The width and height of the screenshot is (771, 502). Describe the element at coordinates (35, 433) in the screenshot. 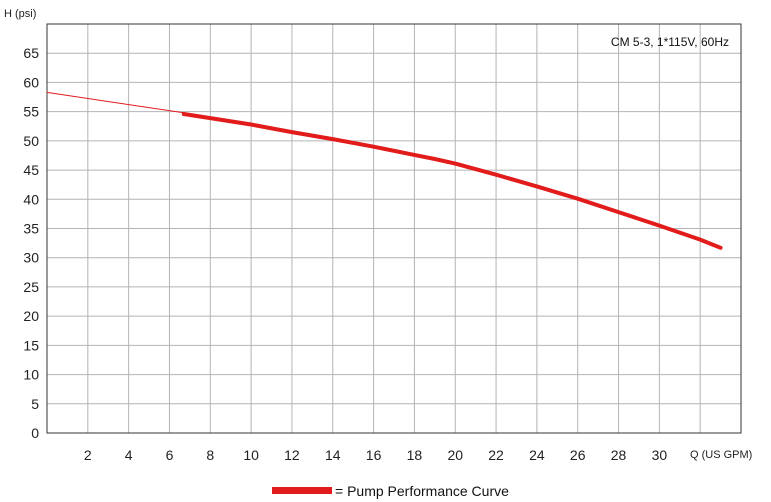

I see `y-tick-label-0: 0` at that location.